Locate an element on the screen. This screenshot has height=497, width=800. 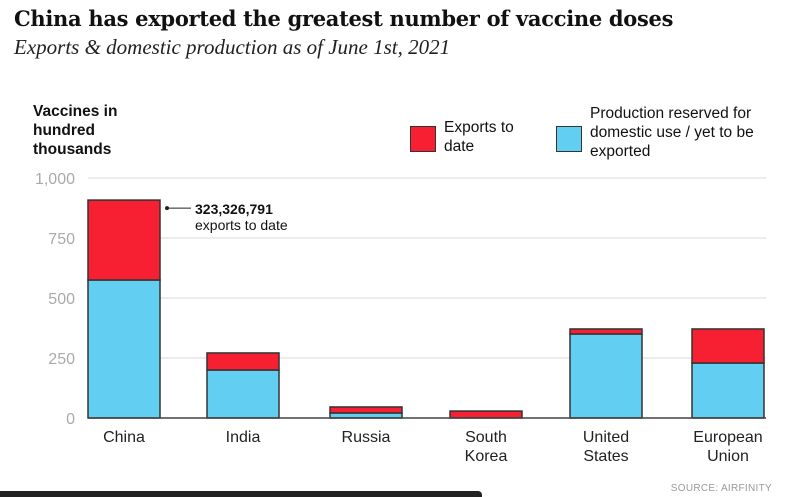
bottom-scrollbar is located at coordinates (241, 494).